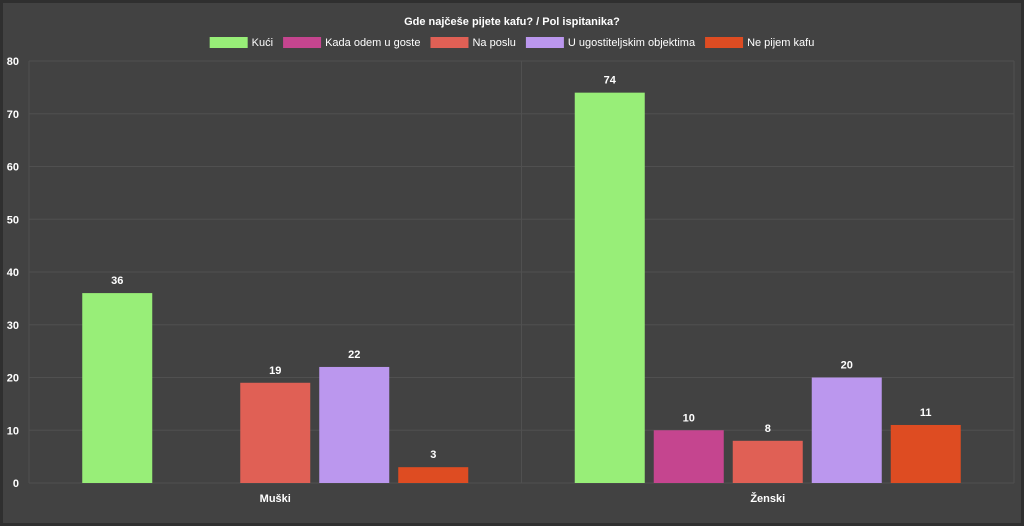  What do you see at coordinates (780, 43) in the screenshot?
I see `legend-label: Ne pijem kafu` at bounding box center [780, 43].